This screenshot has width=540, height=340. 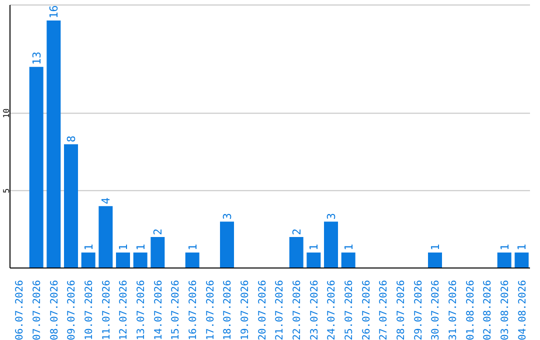 I want to click on x-tick-label: 26.07.2026, so click(x=366, y=310).